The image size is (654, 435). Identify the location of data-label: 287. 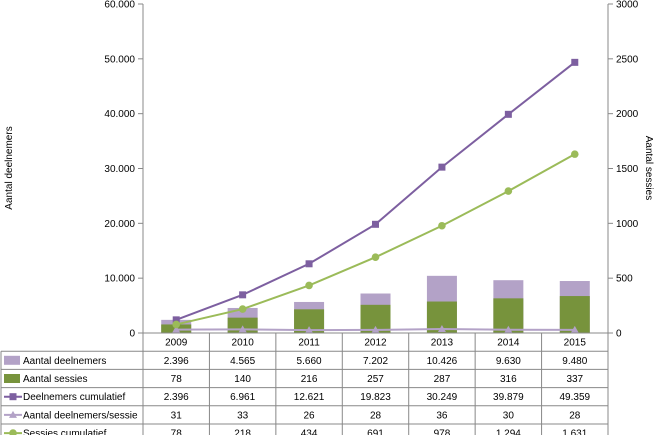
(442, 379).